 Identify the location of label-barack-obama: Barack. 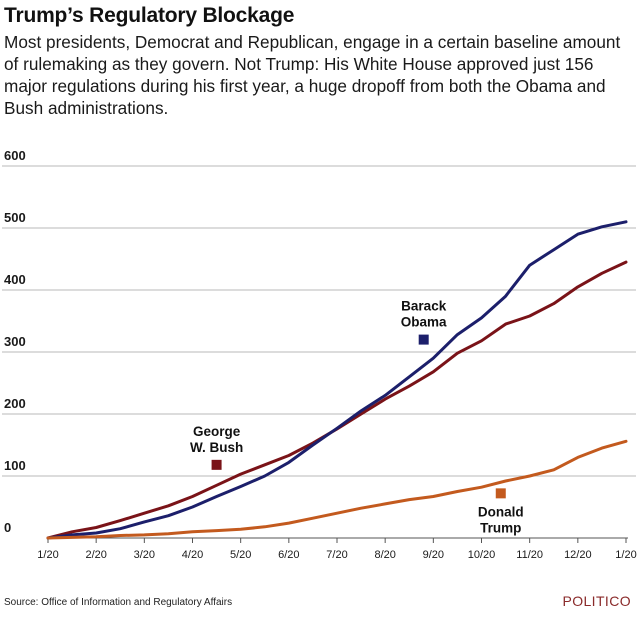
(424, 306).